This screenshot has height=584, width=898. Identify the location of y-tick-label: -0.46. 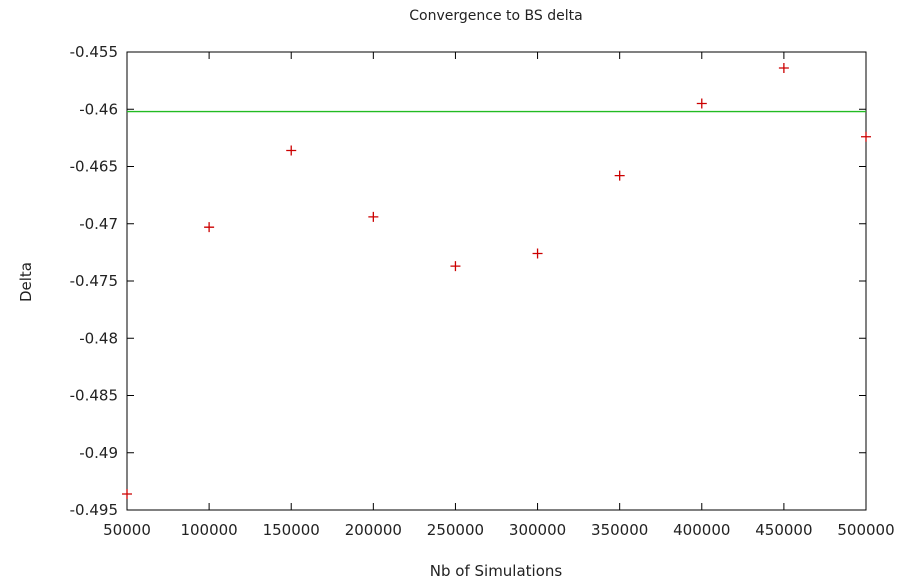
(98, 109).